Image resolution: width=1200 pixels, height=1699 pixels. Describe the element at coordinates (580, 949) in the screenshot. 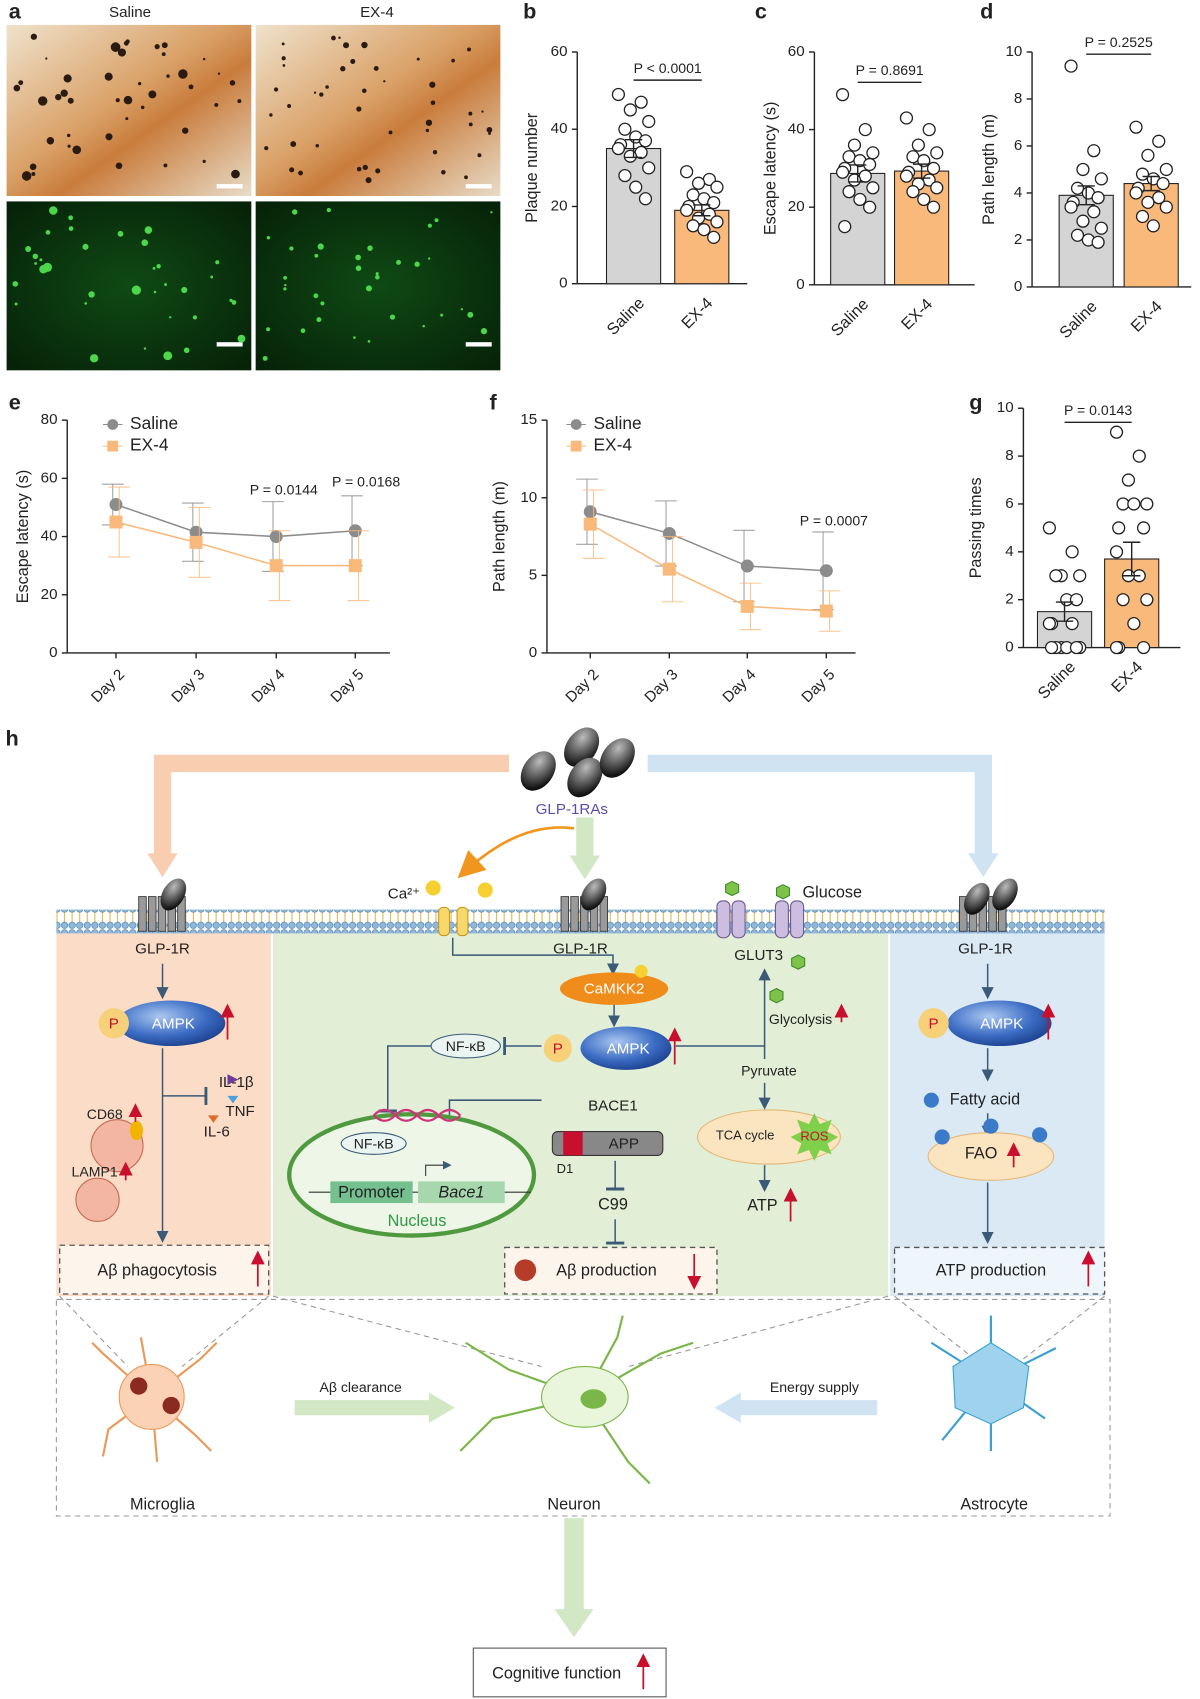

I see `receptor-label: GLP-1R` at that location.